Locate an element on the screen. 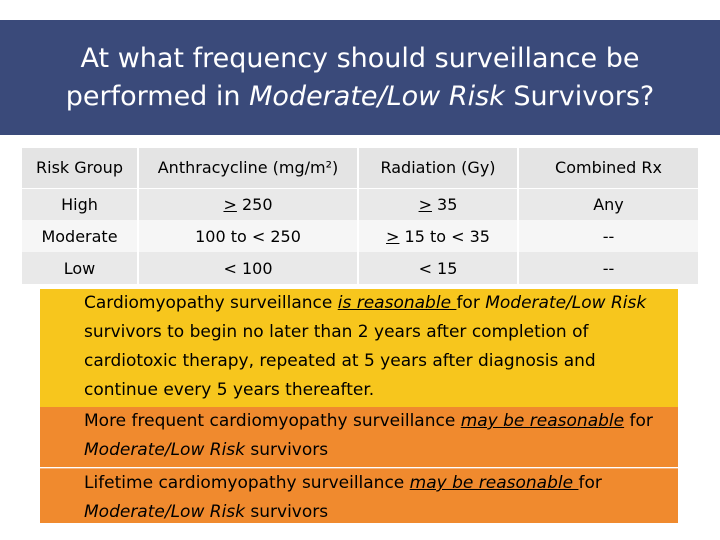 The height and width of the screenshot is (540, 720). table-row-high: High > 250 > 35 Any is located at coordinates (360, 204).